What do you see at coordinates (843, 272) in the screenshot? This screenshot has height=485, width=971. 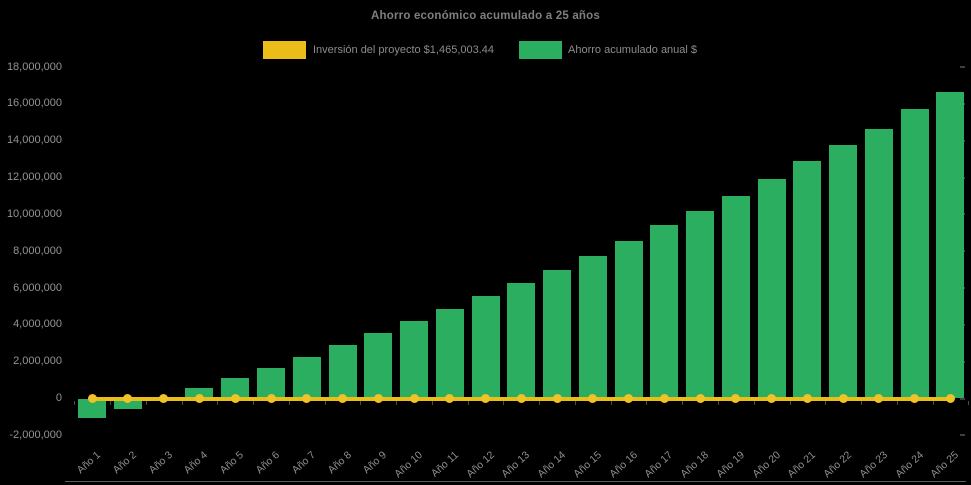 I see `bar-año-22` at bounding box center [843, 272].